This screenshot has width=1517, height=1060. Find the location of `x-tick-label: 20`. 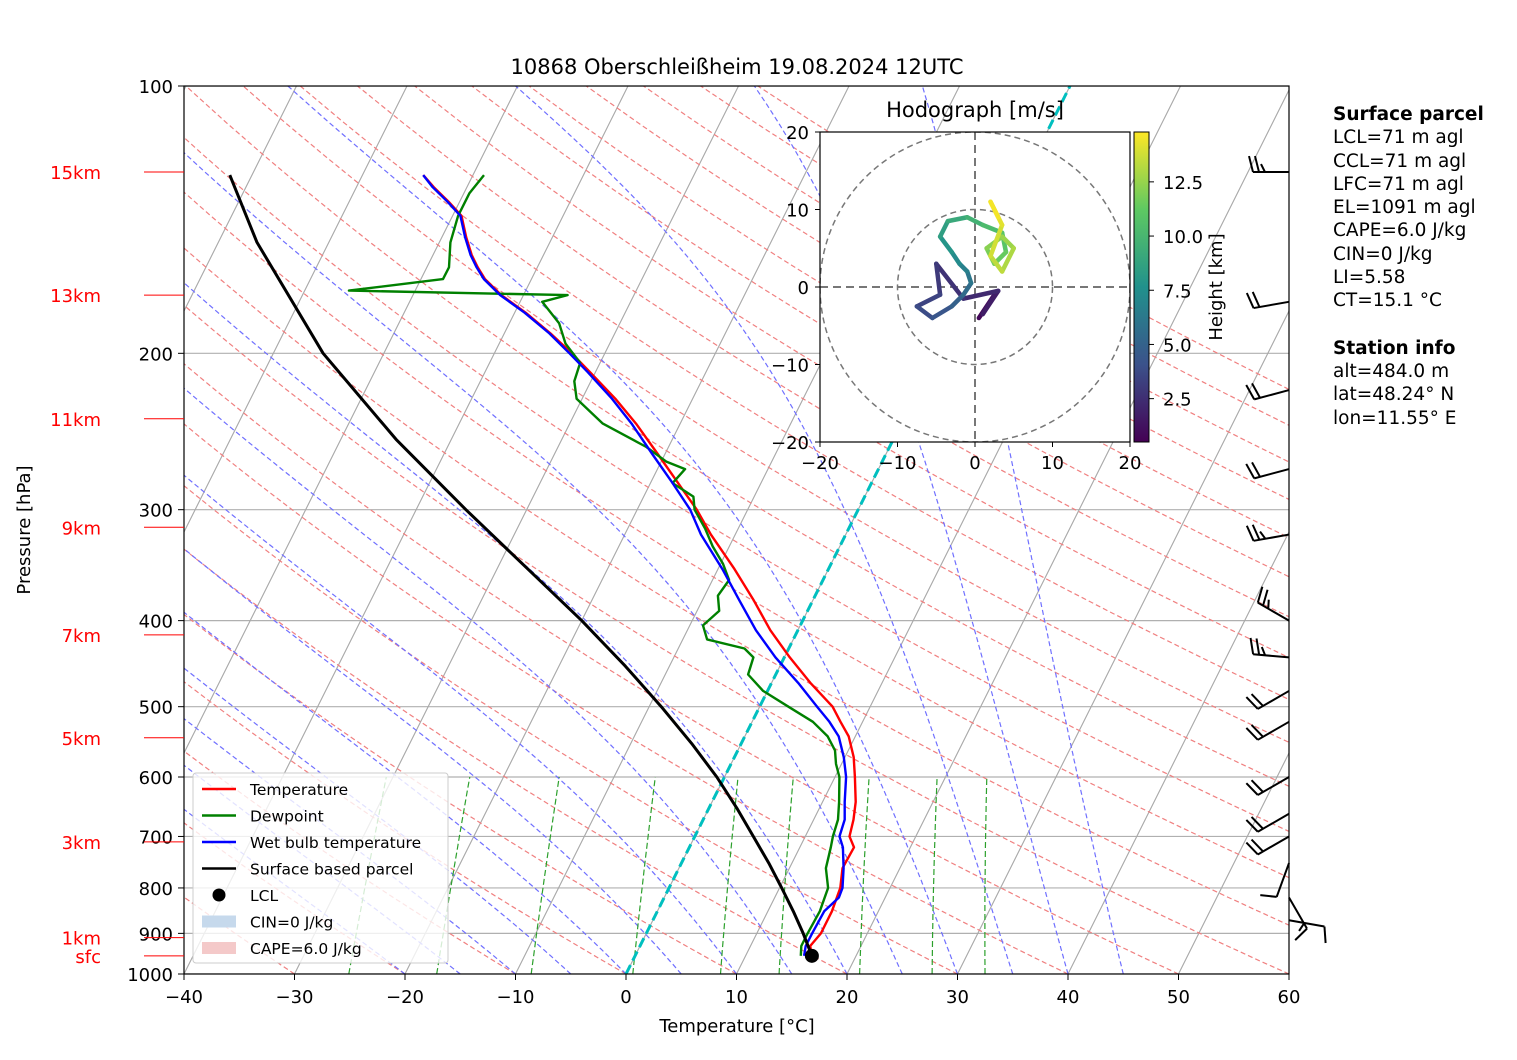

x-tick-label: 20 is located at coordinates (847, 997).